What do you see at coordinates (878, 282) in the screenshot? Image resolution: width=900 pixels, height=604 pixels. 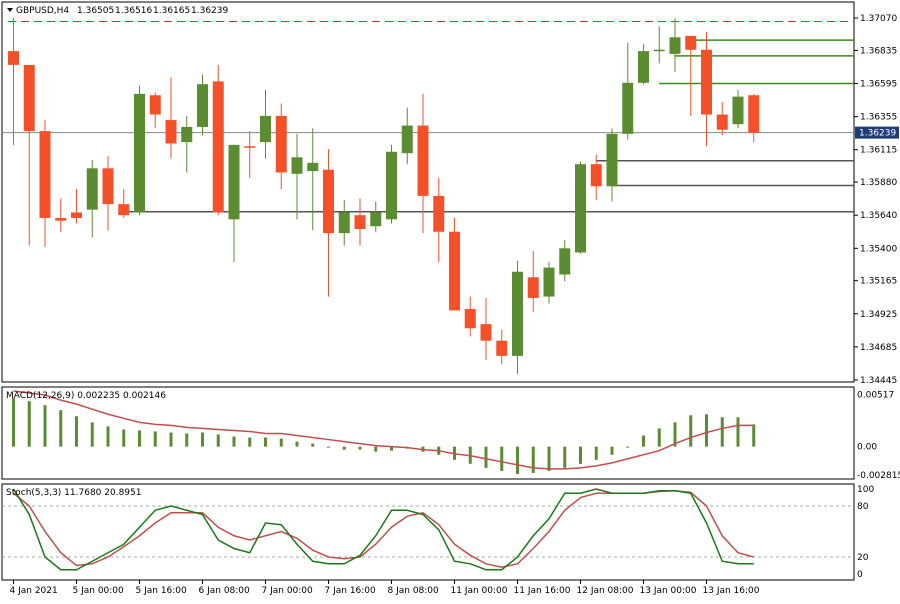 I see `price-tick-label: 1.35165` at bounding box center [878, 282].